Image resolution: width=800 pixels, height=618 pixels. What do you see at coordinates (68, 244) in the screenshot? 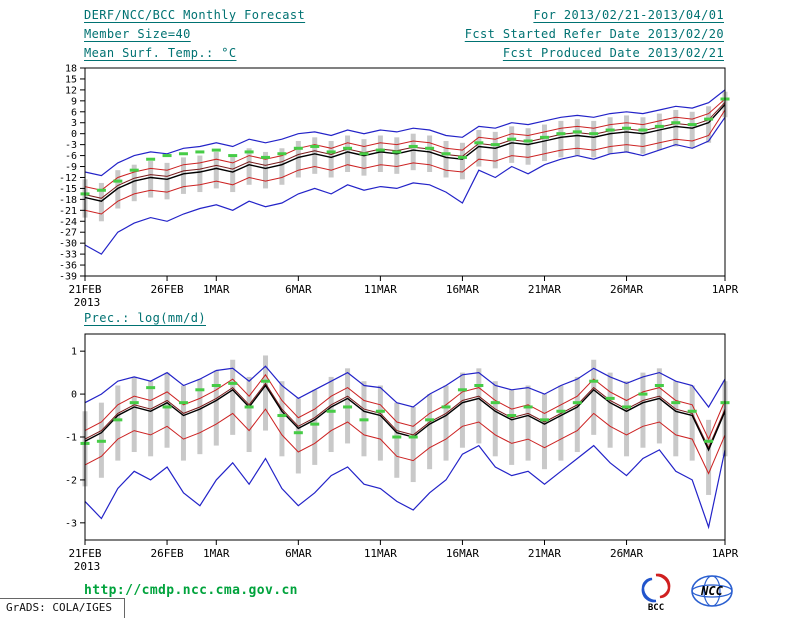
I see `y-tick-label: -30` at bounding box center [68, 244].